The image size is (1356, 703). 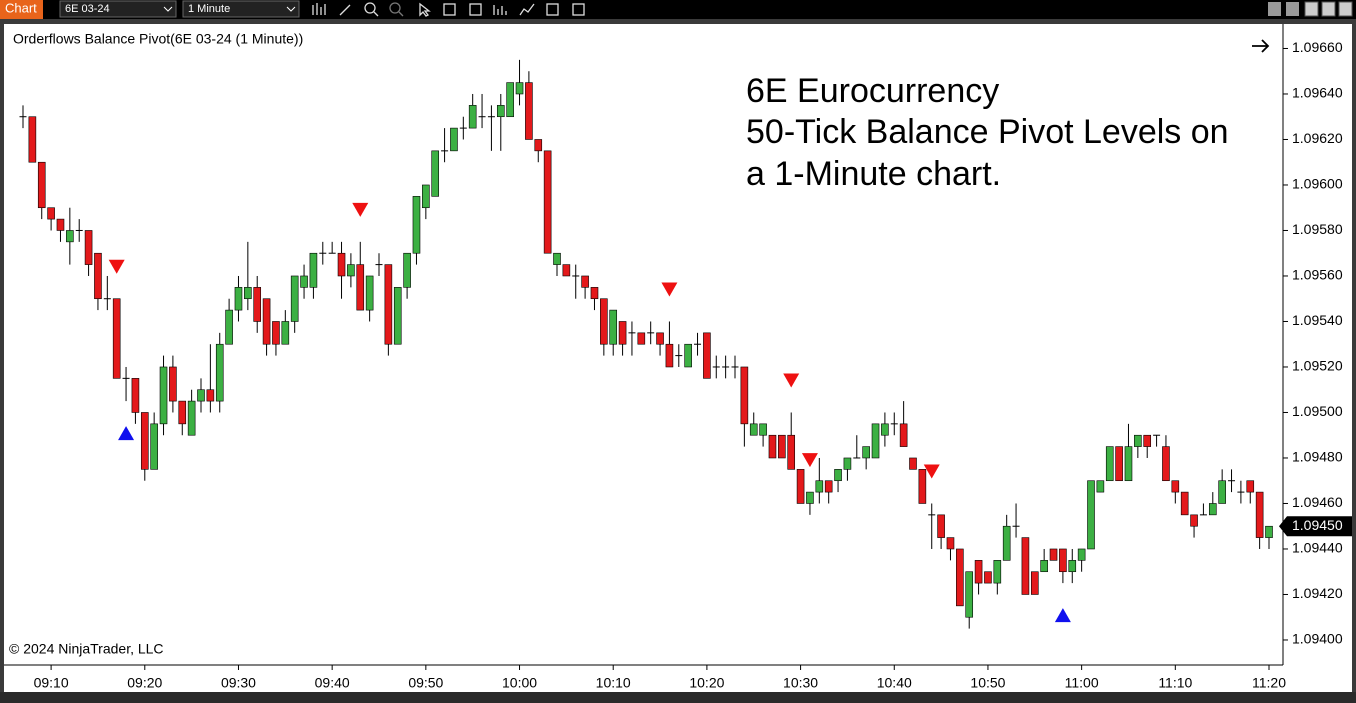 What do you see at coordinates (209, 9) in the screenshot?
I see `interval-label: 1 Minute` at bounding box center [209, 9].